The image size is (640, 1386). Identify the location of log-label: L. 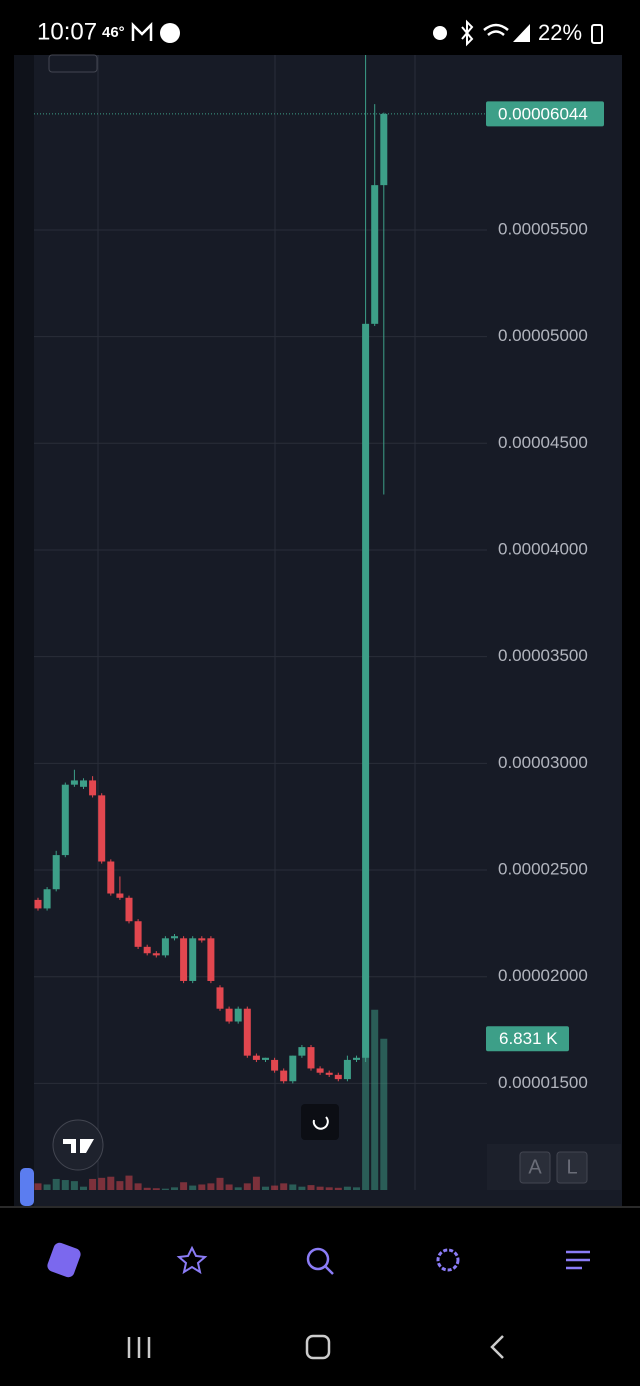
(571, 1167).